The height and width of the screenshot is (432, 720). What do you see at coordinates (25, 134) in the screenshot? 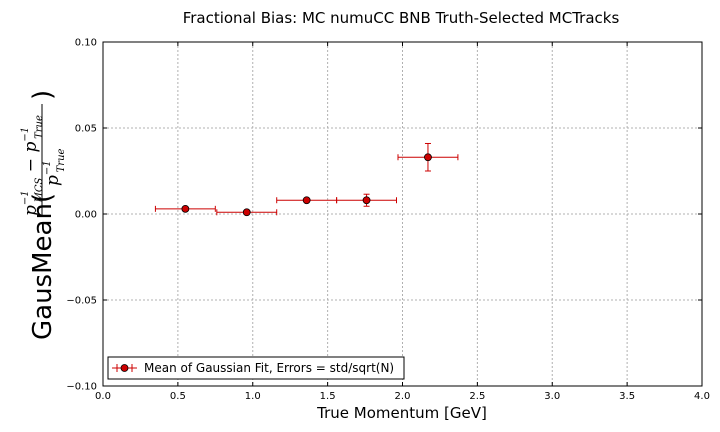
I see `y-label-num-sup2: −1` at bounding box center [25, 134].